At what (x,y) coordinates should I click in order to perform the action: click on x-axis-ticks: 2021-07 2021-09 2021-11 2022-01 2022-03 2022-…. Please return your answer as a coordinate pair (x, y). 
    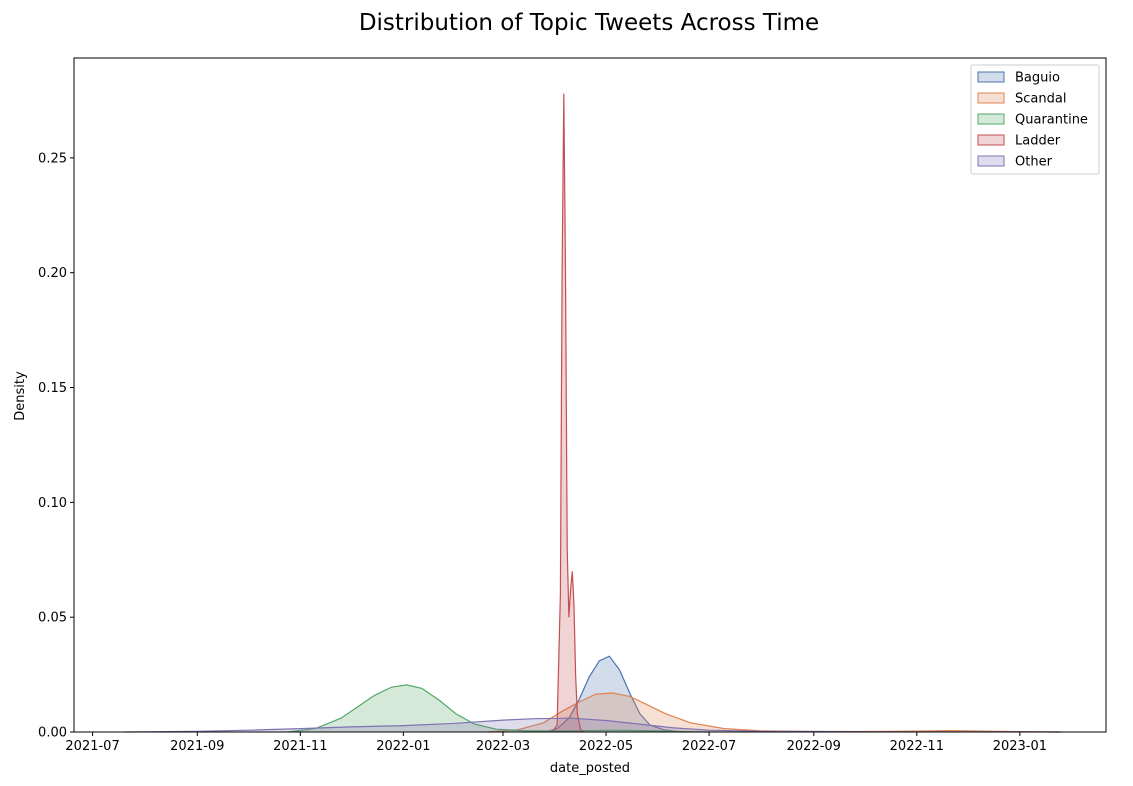
    Looking at the image, I should click on (556, 743).